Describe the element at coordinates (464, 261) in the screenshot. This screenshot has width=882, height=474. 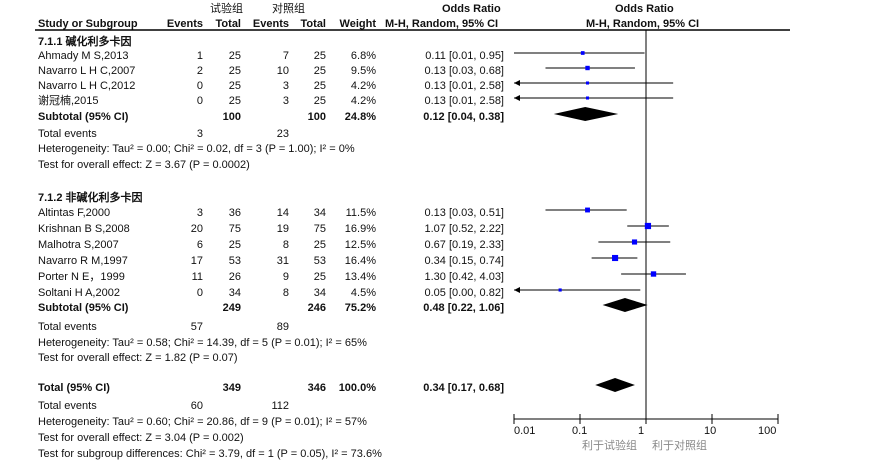
I see `or-ci-cell: 0.34 [0.15, 0.74]` at that location.